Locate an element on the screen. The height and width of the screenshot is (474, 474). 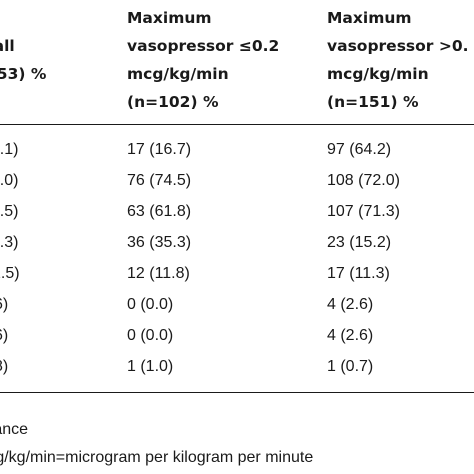
cell-low: 76 (74.5) is located at coordinates (159, 180).